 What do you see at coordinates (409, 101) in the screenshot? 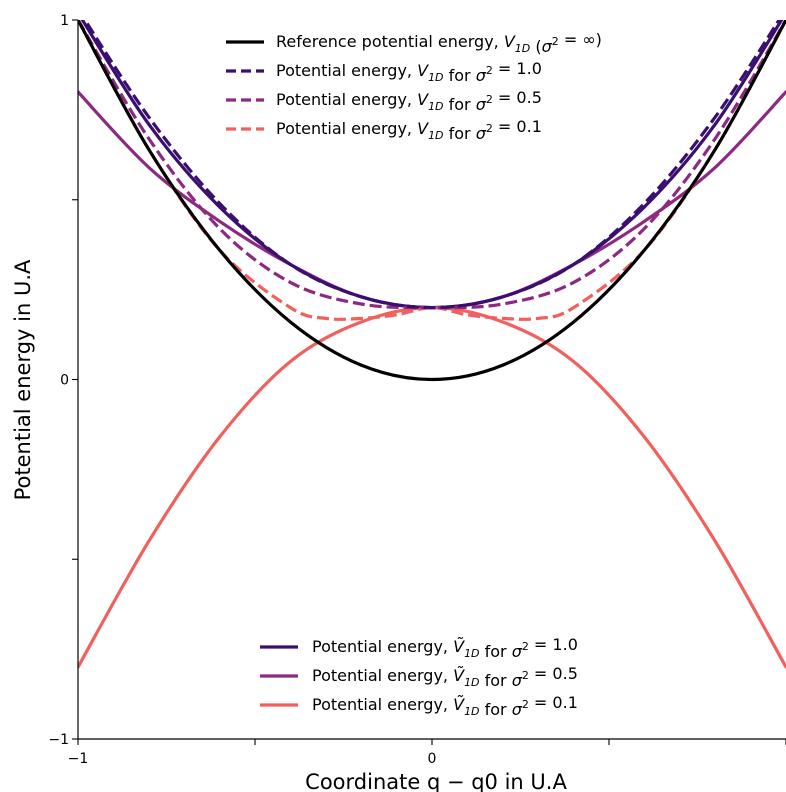
I see `legend-label: Potential energy, V1D for σ2 = 0.5` at bounding box center [409, 101].